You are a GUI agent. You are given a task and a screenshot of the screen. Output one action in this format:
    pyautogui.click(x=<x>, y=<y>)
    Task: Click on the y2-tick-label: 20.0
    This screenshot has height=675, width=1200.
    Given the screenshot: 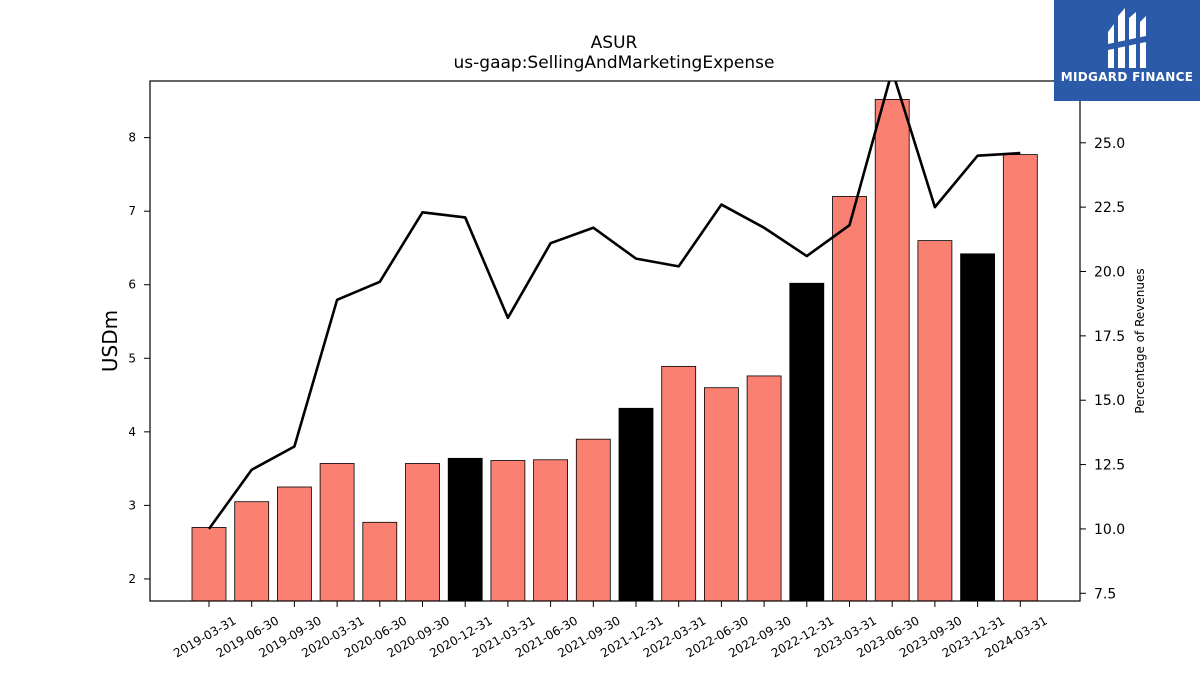 What is the action you would take?
    pyautogui.click(x=1109, y=272)
    